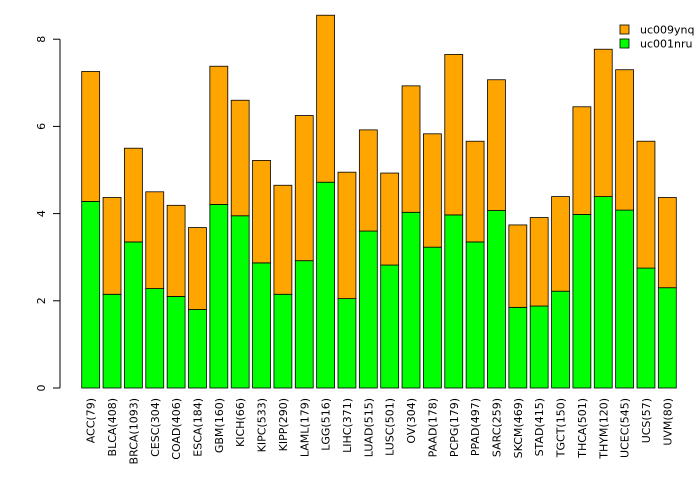  Describe the element at coordinates (91, 420) in the screenshot. I see `x-tick-label: ACC(79)` at that location.